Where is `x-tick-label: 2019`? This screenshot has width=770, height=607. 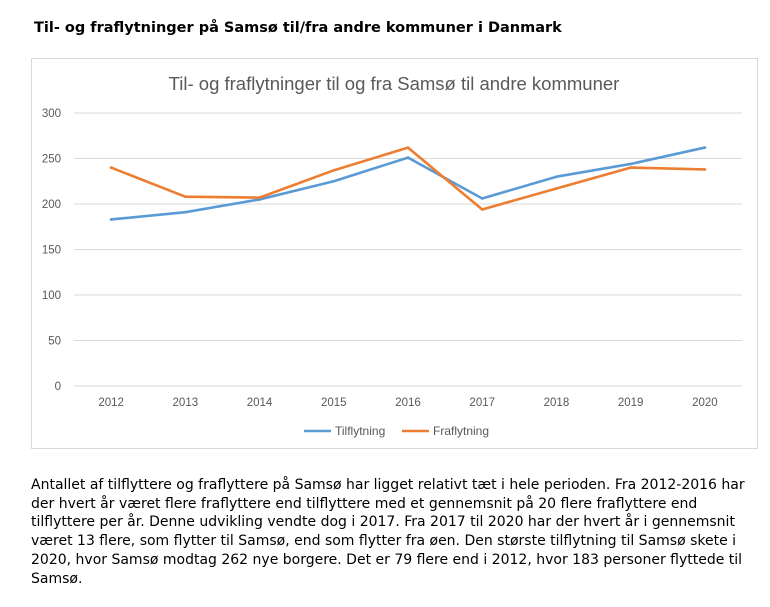
x-tick-label: 2019 is located at coordinates (631, 403).